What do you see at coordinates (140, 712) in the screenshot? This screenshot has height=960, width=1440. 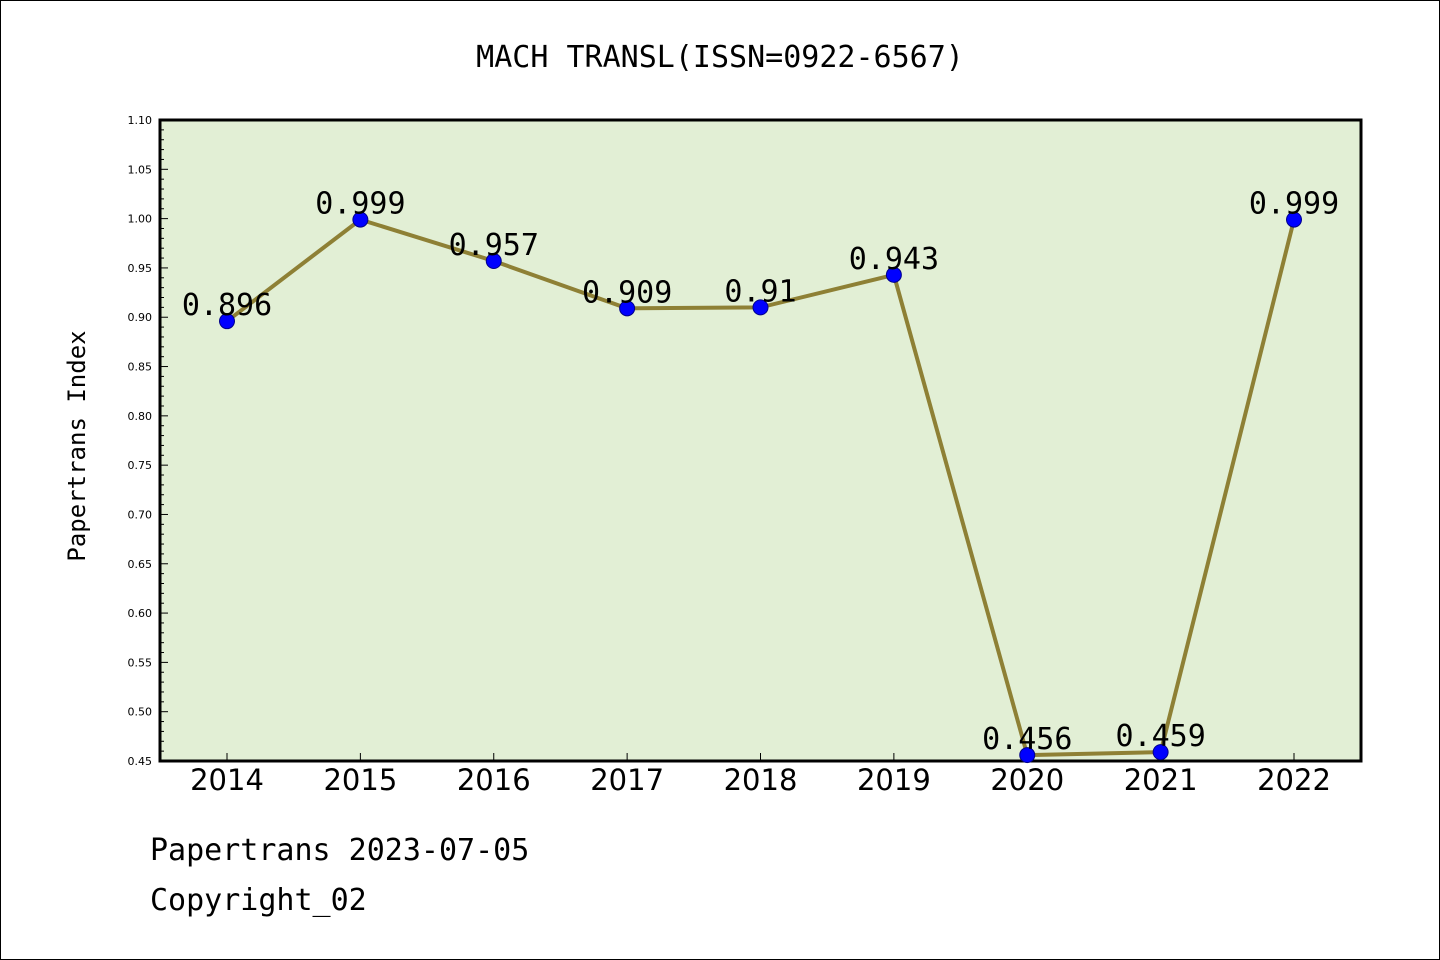 I see `y-tick-label: 0.50` at bounding box center [140, 712].